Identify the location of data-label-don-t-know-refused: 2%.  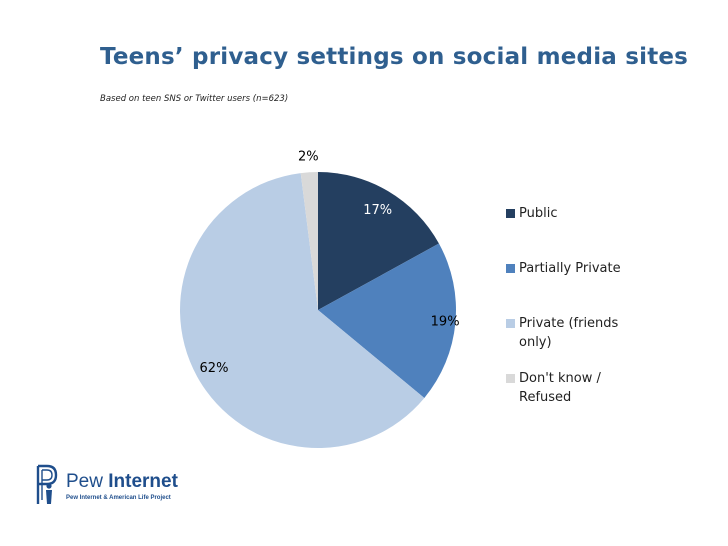
(308, 157).